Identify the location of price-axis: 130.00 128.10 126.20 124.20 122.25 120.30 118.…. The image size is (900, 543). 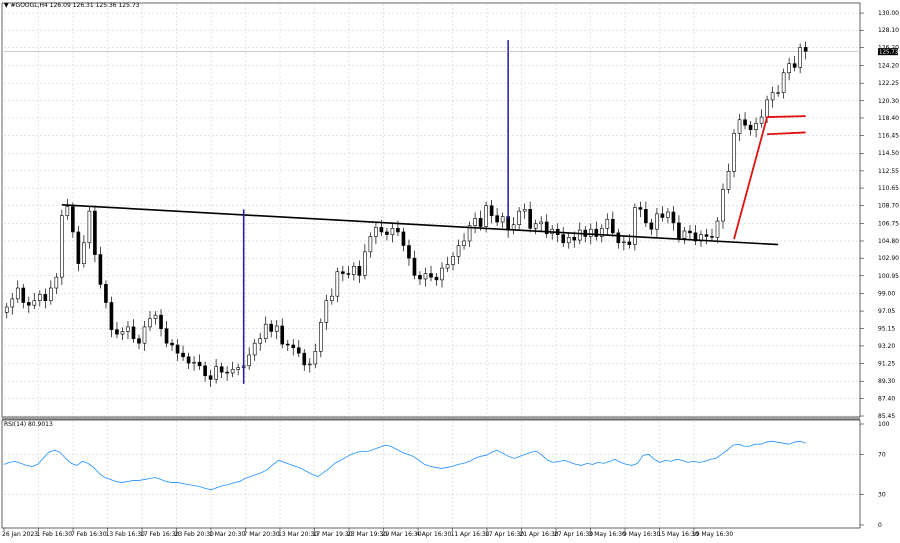
(879, 215).